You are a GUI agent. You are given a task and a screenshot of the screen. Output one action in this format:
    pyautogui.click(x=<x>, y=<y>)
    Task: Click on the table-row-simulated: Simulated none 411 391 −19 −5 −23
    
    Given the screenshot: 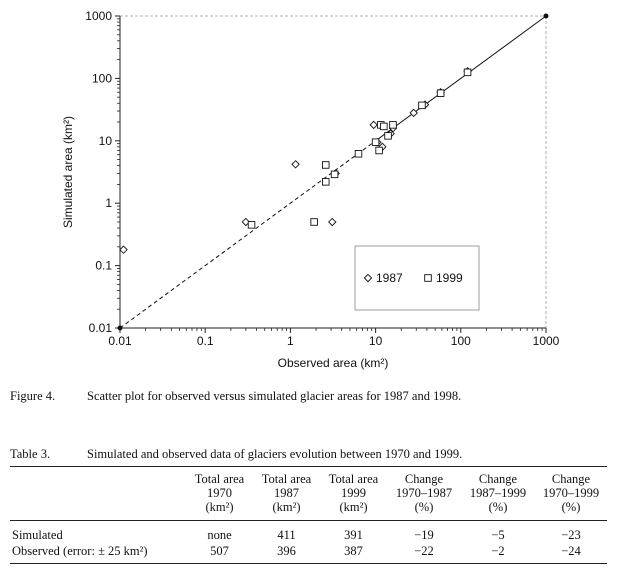 What is the action you would take?
    pyautogui.click(x=308, y=532)
    